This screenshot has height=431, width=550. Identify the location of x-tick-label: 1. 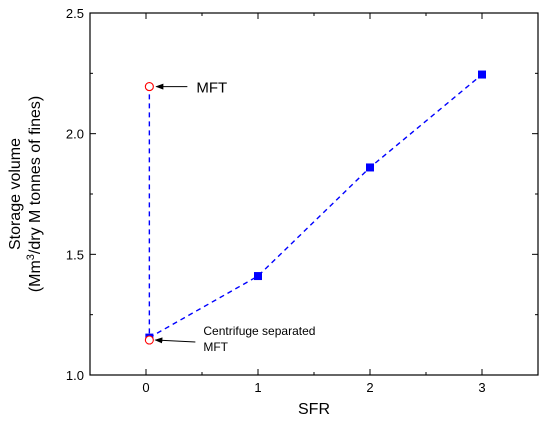
(257, 387).